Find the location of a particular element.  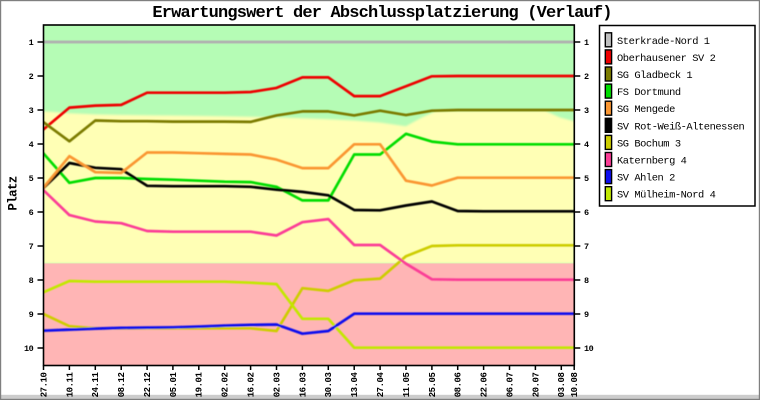

svg-text: 25.05 is located at coordinates (433, 384).